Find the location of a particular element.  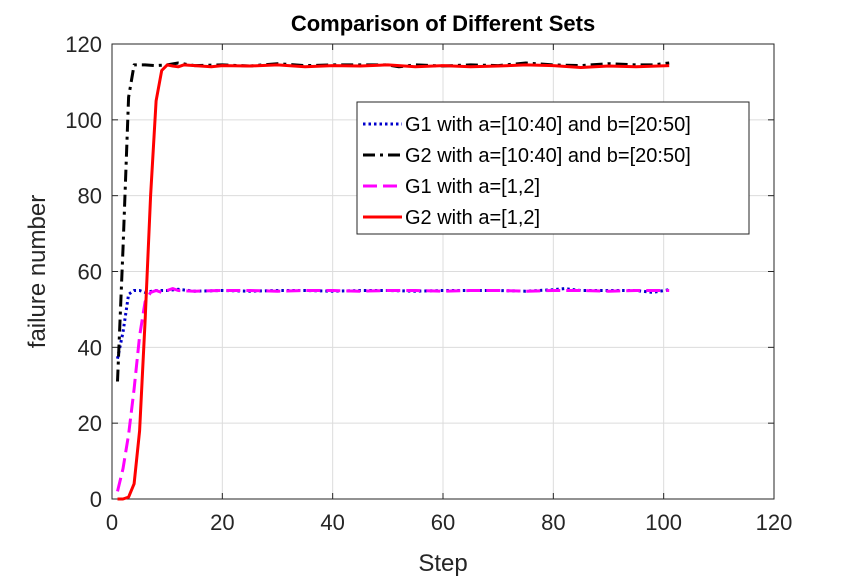

x-tick-label: 60 is located at coordinates (443, 522).